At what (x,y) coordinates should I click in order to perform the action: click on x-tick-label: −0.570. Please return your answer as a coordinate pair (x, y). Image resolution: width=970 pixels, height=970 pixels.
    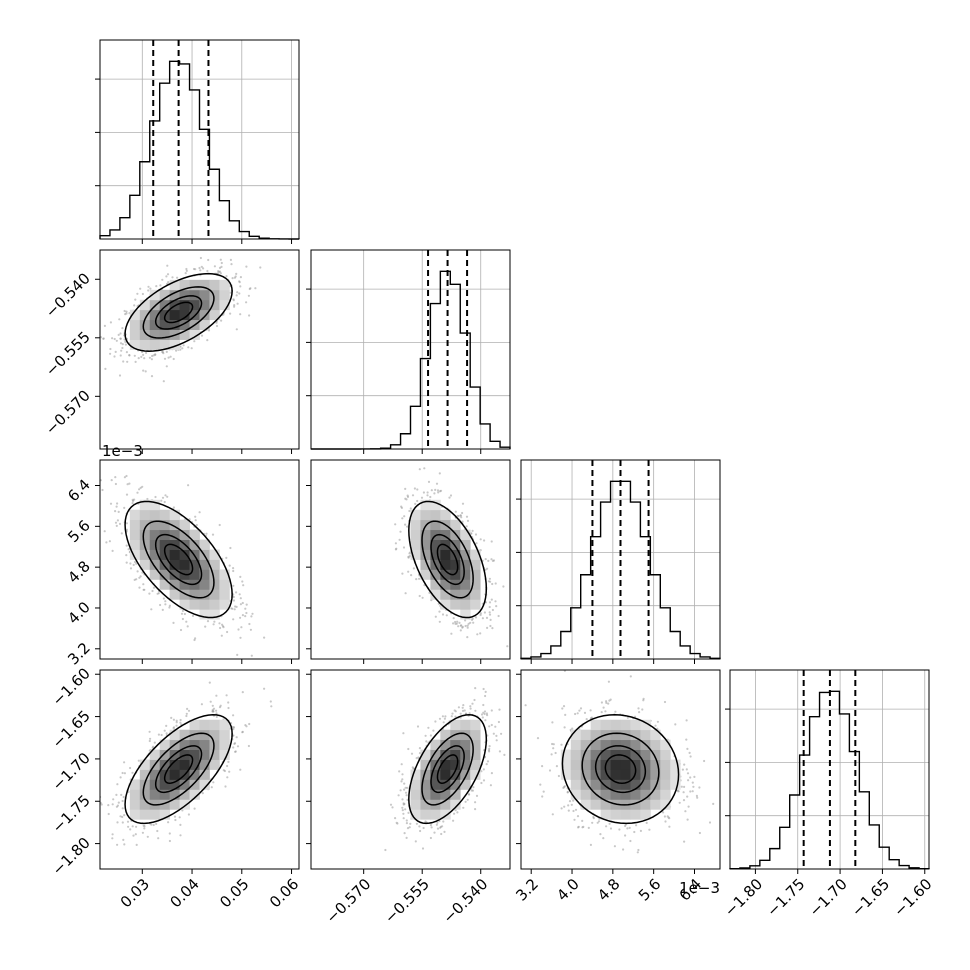
    Looking at the image, I should click on (348, 901).